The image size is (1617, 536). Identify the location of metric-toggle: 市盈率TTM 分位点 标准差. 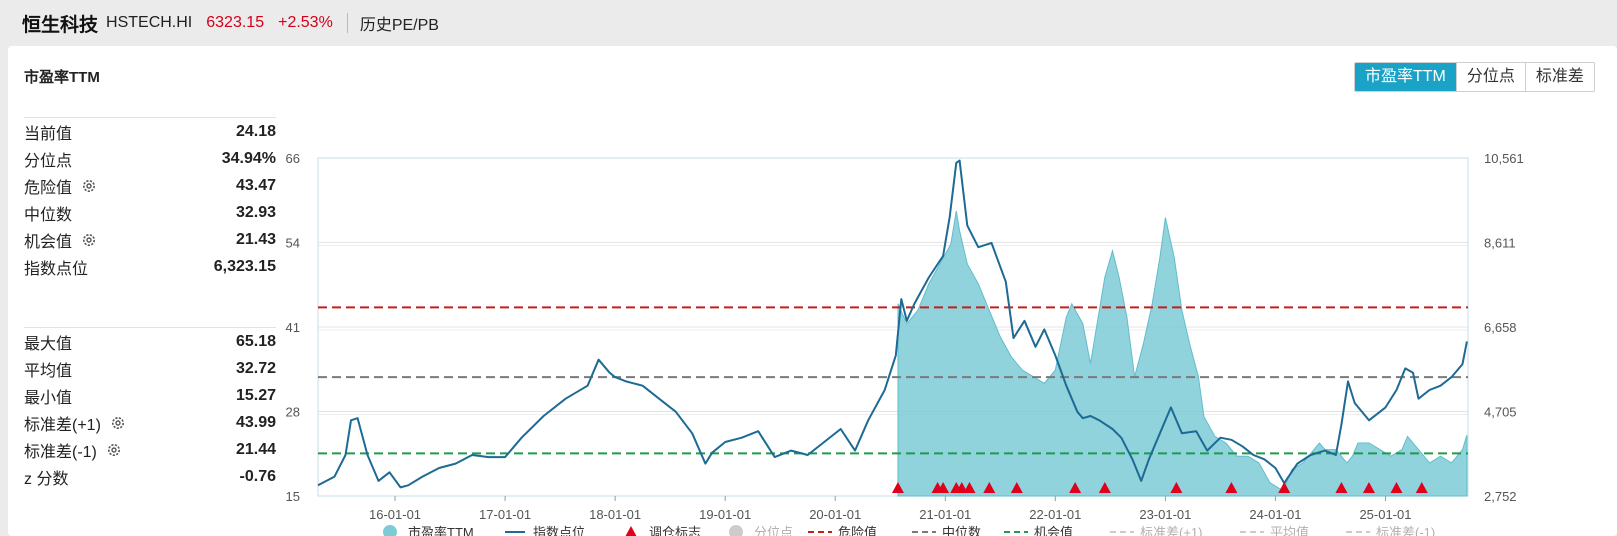
(1474, 77).